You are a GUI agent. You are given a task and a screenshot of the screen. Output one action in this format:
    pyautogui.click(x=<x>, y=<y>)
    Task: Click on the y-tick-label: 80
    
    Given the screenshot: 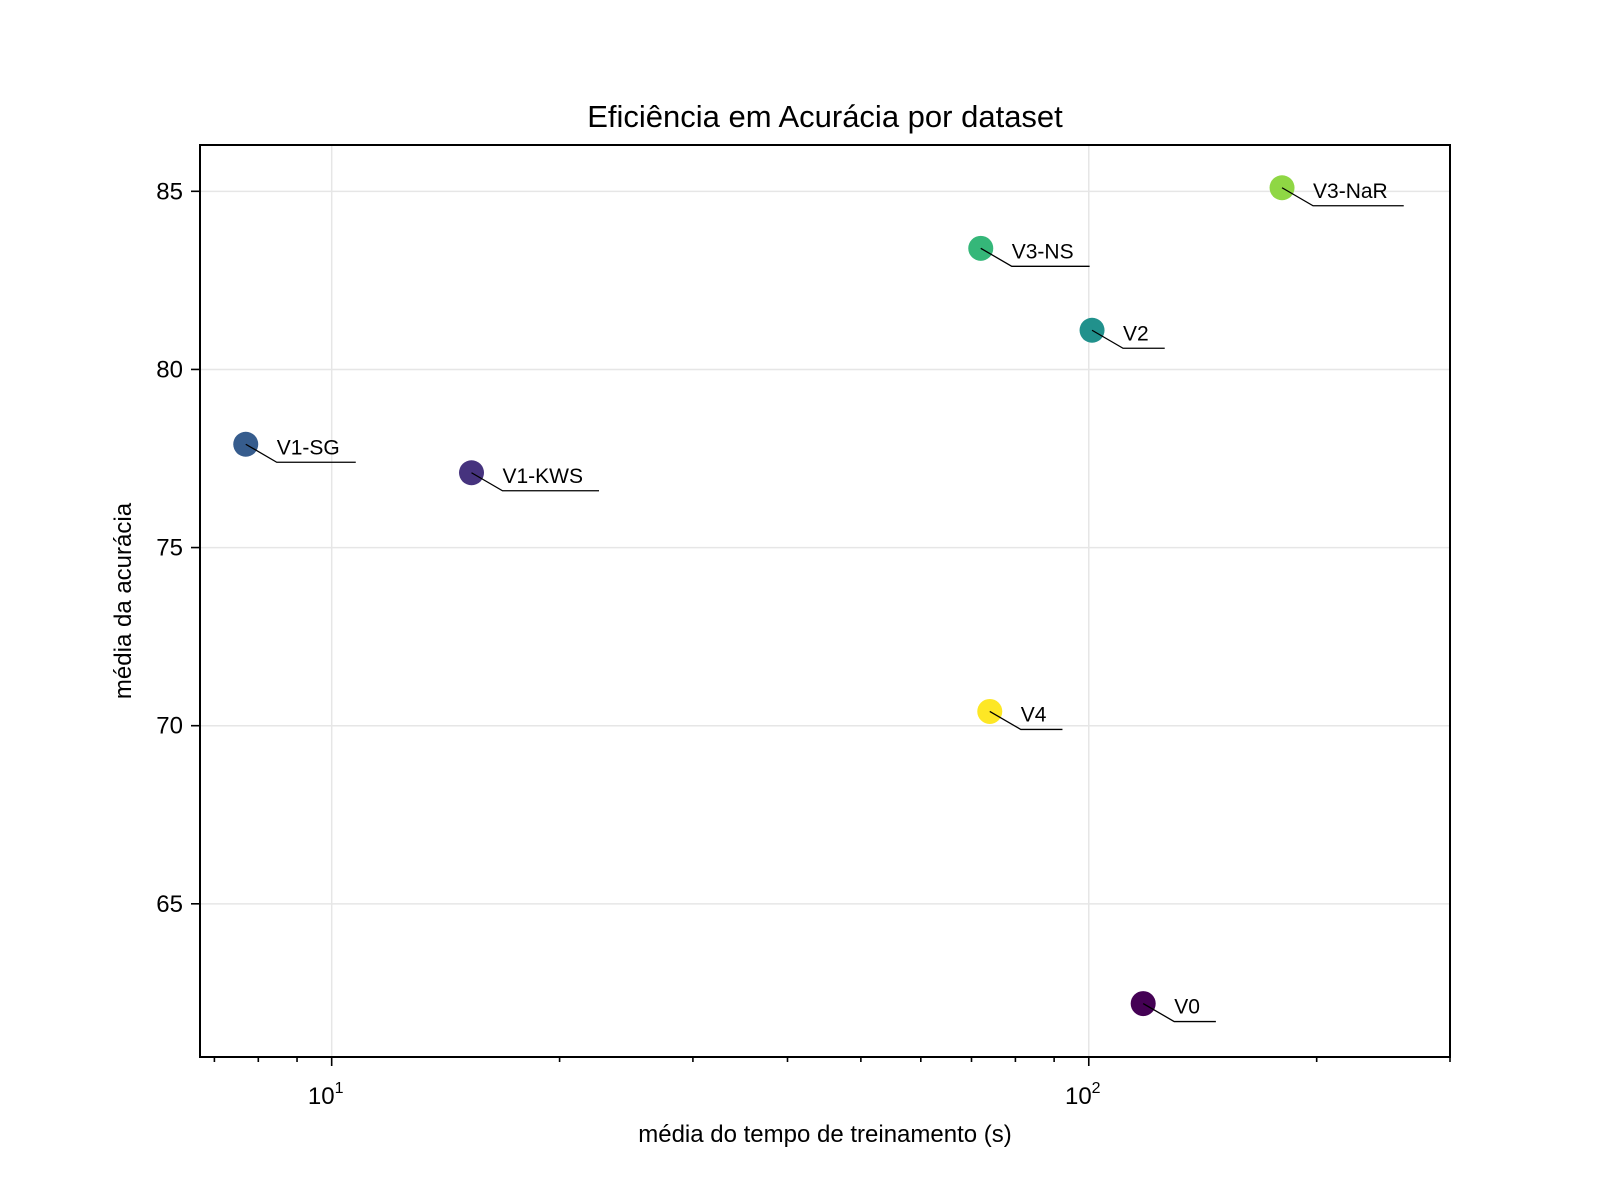 What is the action you would take?
    pyautogui.click(x=169, y=369)
    